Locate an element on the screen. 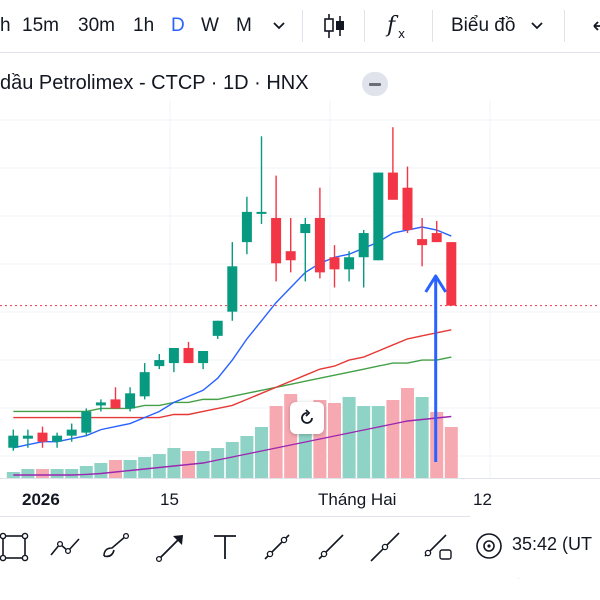 This screenshot has height=600, width=600. ma-green-line is located at coordinates (232, 384).